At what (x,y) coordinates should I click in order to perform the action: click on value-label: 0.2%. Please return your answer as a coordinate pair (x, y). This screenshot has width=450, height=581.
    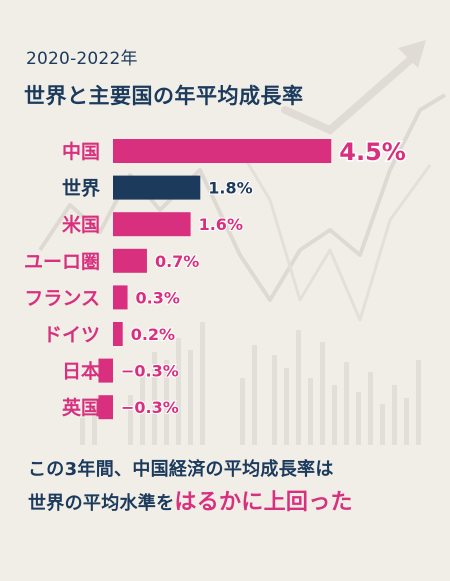
    Looking at the image, I should click on (153, 334).